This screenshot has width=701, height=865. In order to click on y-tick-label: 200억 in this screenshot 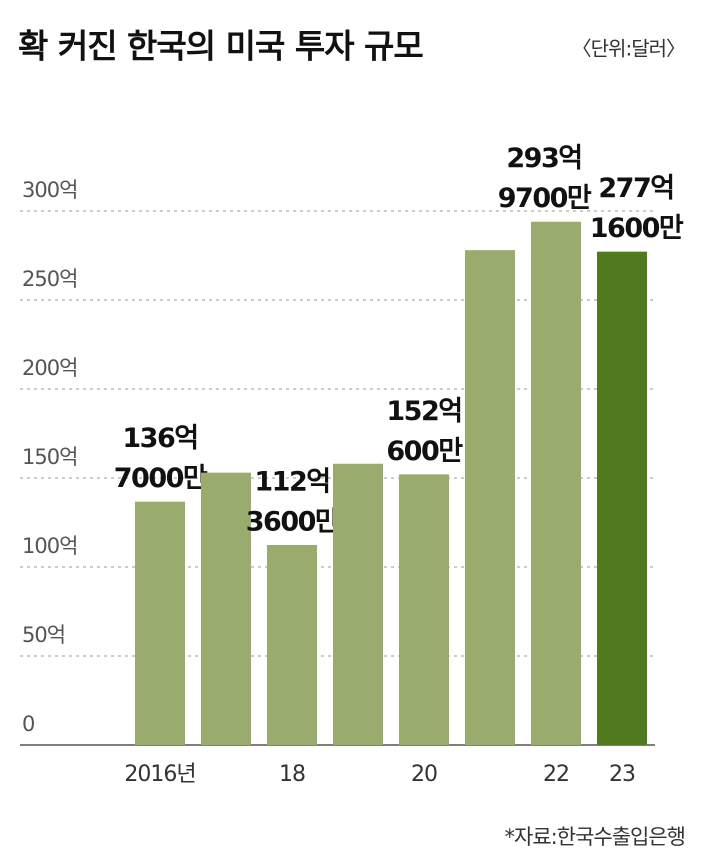, I will do `click(49, 368)`.